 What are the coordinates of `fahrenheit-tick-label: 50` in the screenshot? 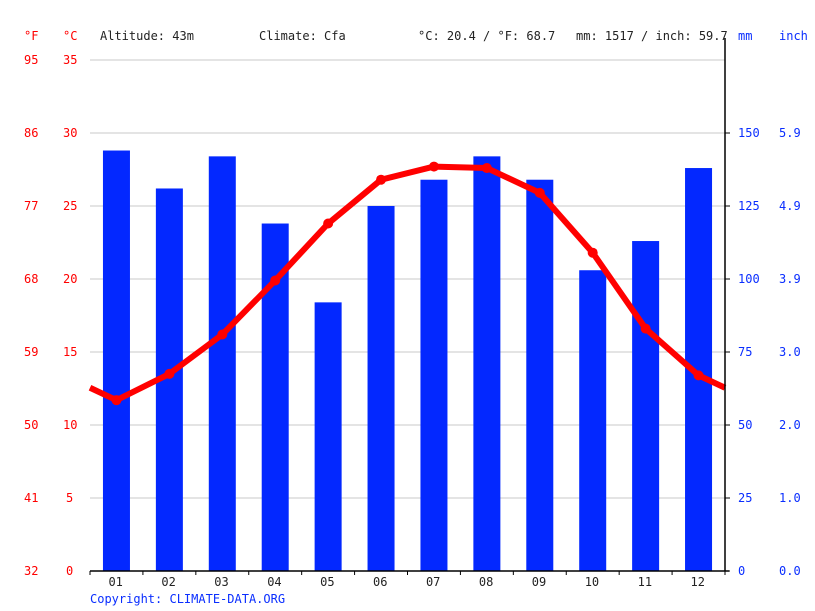 It's located at (31, 425).